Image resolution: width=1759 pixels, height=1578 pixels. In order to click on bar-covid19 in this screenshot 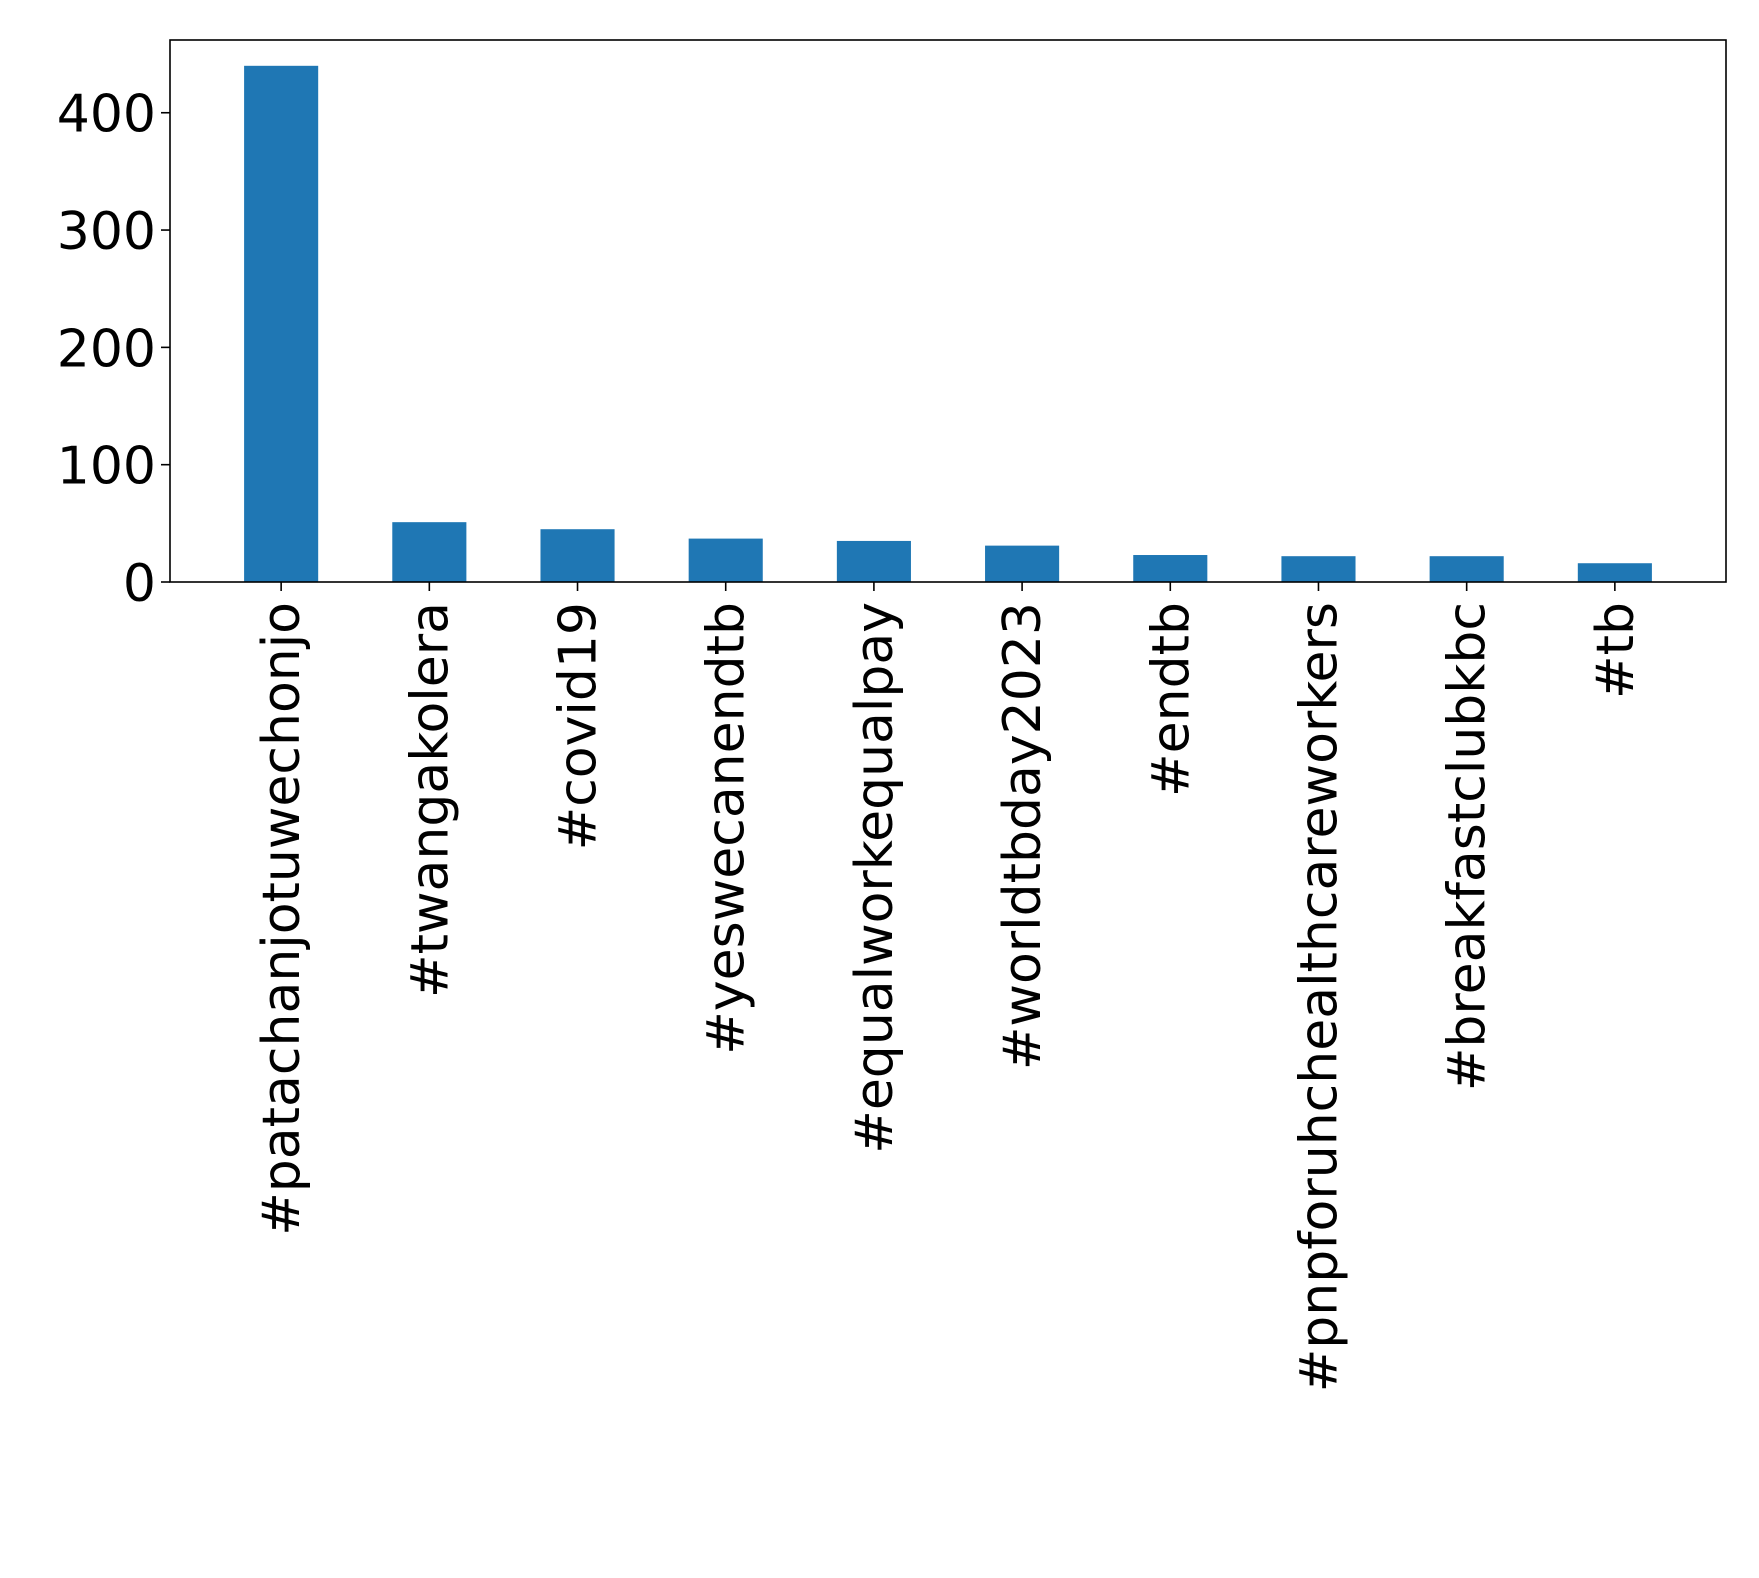, I will do `click(577, 555)`.